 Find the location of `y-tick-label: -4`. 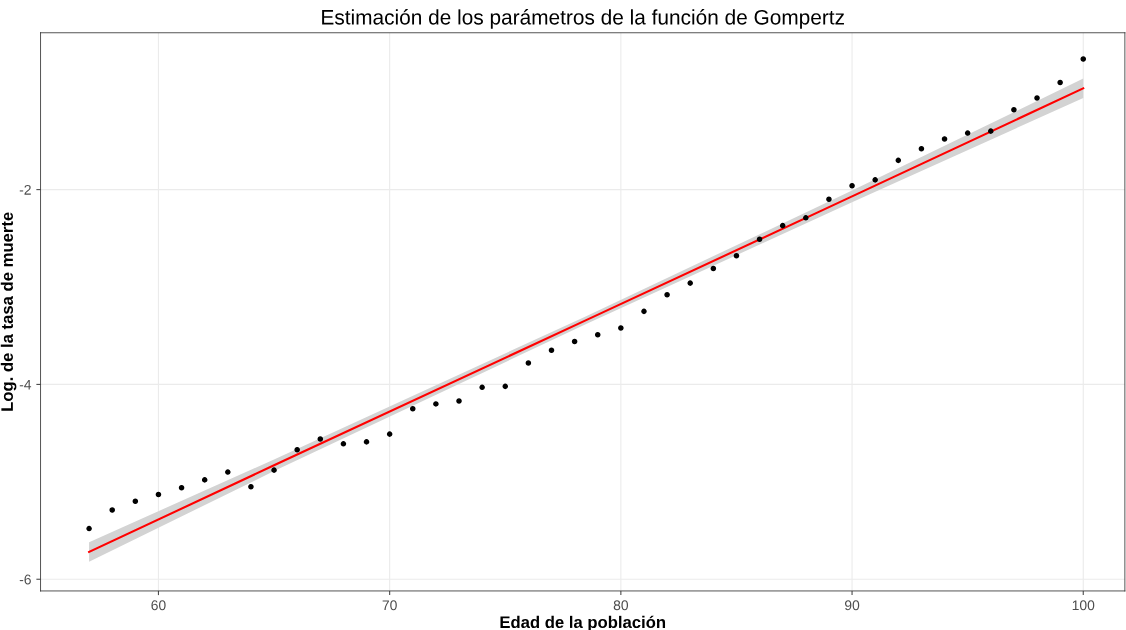

y-tick-label: -4 is located at coordinates (25, 384).